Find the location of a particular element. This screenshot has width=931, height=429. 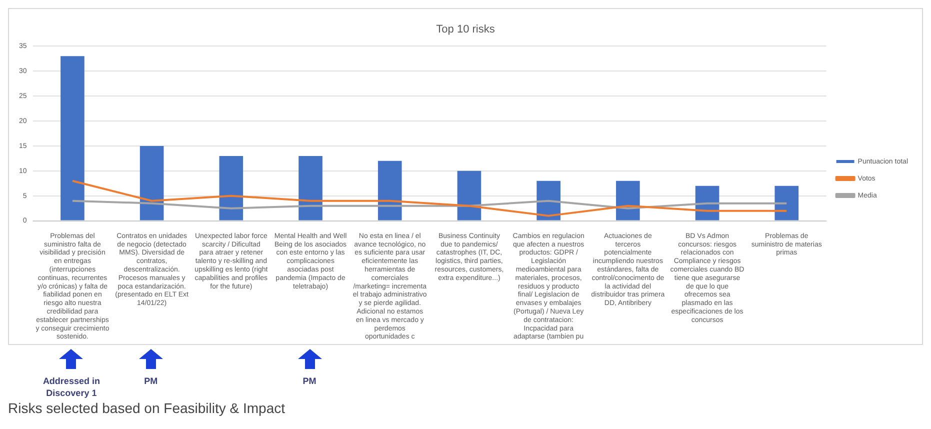

text: Risks selected based on Feasibility & Impact is located at coordinates (147, 408).